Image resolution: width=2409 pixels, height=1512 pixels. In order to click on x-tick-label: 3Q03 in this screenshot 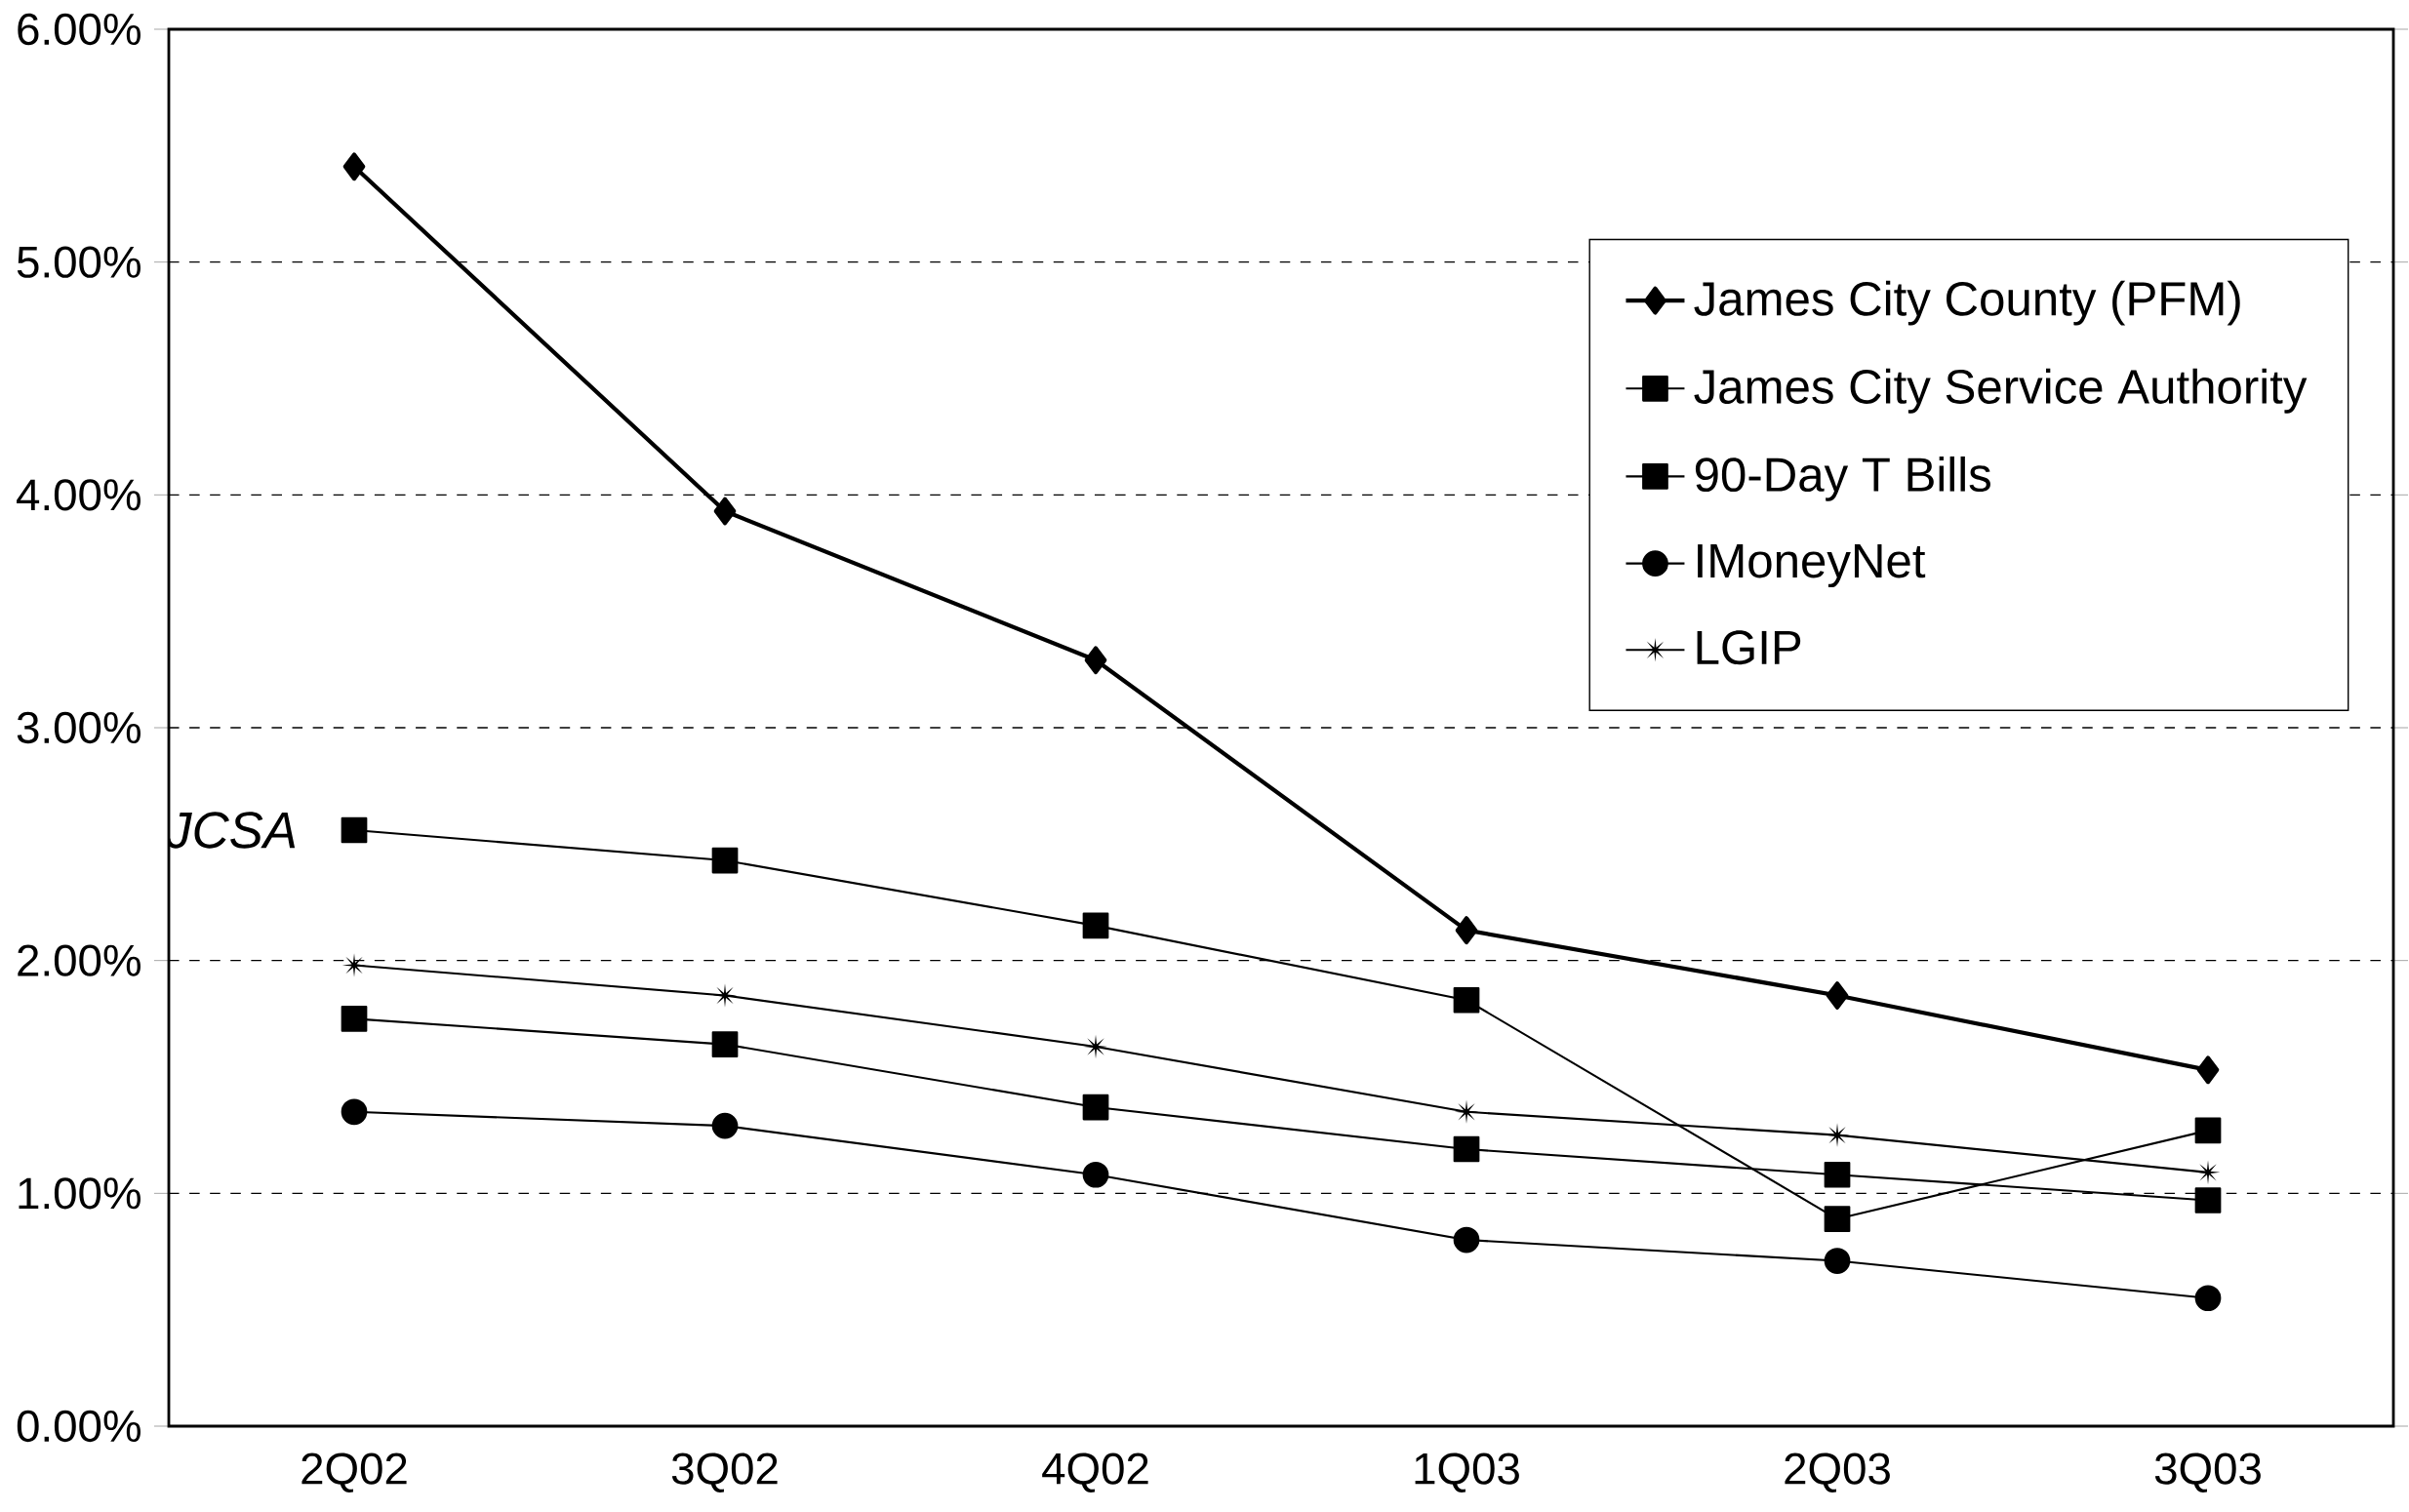, I will do `click(2207, 1472)`.